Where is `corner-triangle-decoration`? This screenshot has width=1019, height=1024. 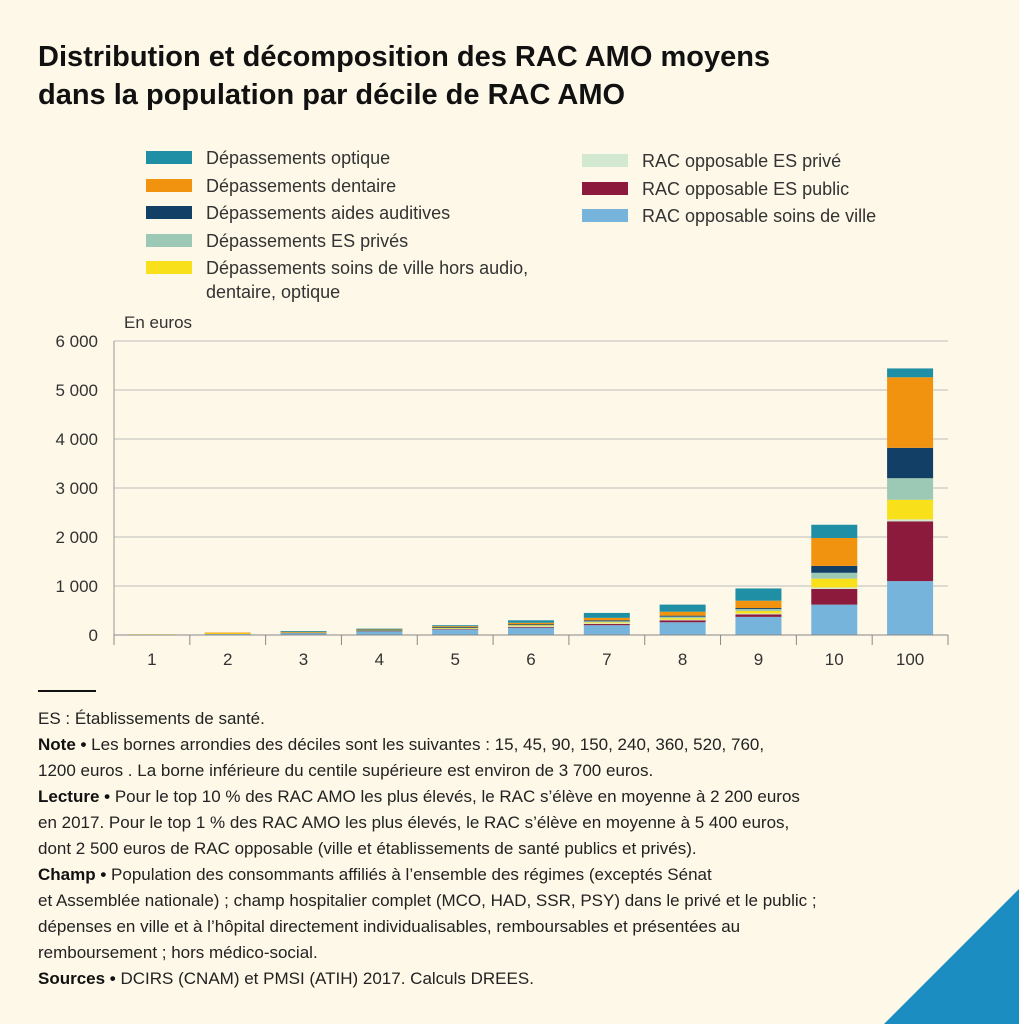
corner-triangle-decoration is located at coordinates (951, 956).